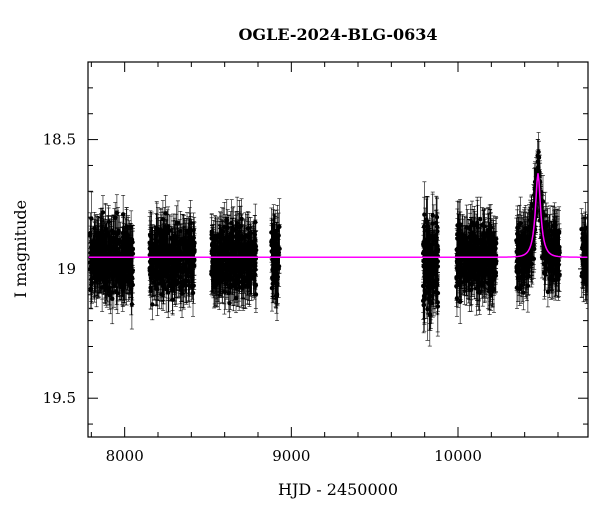 The image size is (600, 512). What do you see at coordinates (338, 489) in the screenshot?
I see `x-axis-label: HJD - 2450000` at bounding box center [338, 489].